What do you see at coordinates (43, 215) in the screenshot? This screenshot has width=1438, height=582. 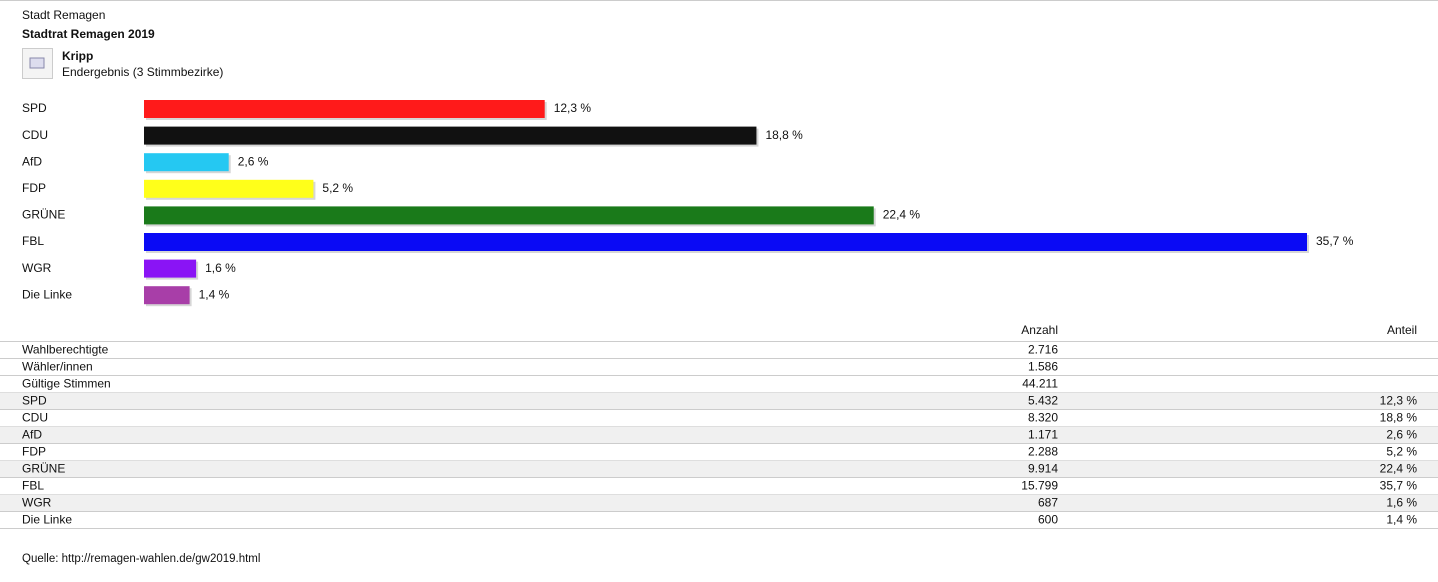 I see `category-label: GRÜNE` at bounding box center [43, 215].